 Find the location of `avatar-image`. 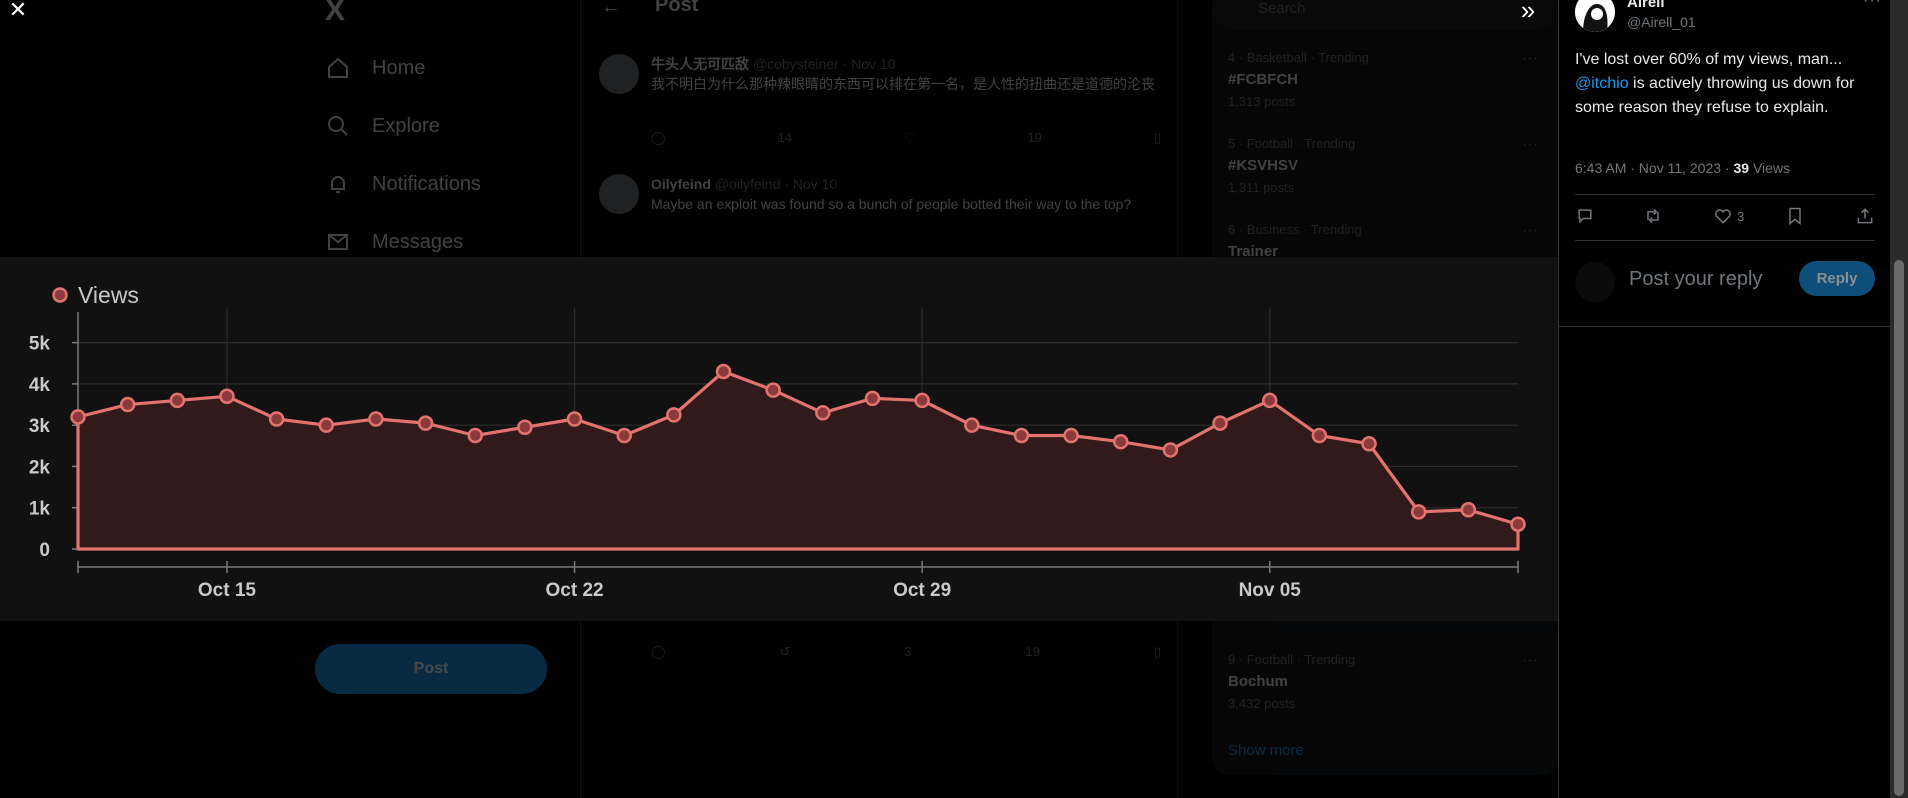

avatar-image is located at coordinates (1595, 16).